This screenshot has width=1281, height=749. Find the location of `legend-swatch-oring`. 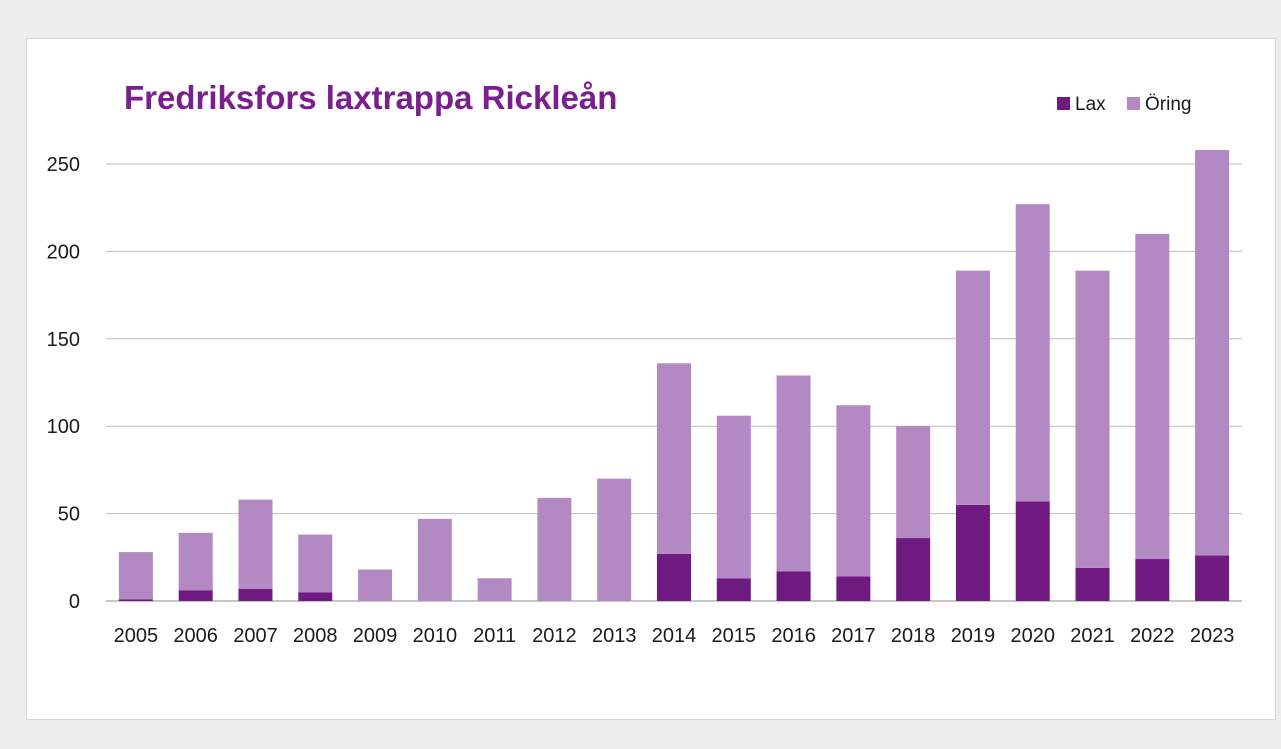

legend-swatch-oring is located at coordinates (1133, 103).